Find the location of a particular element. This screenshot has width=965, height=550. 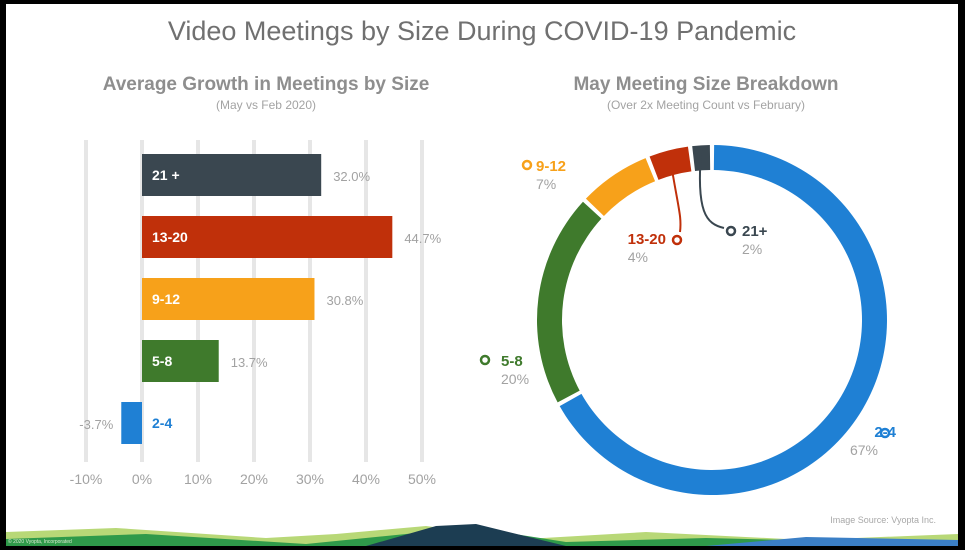

bar-value-label: -3.7% is located at coordinates (96, 424).